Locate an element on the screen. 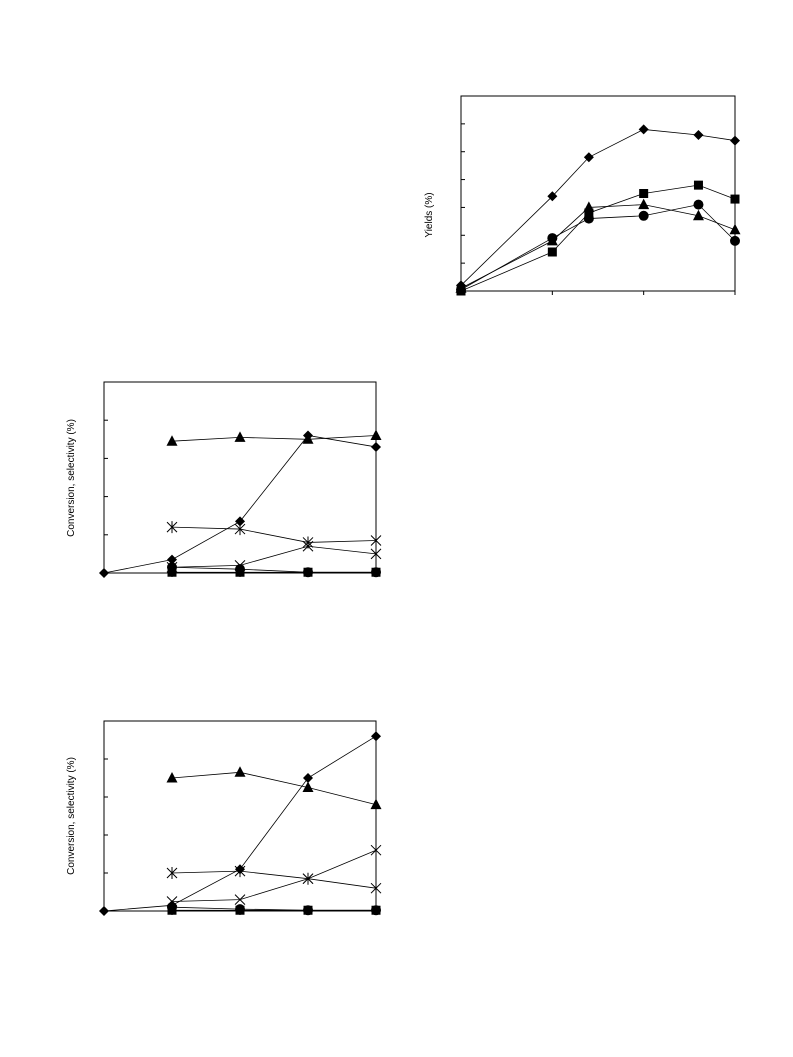  yields-chart: Yields (%) is located at coordinates (582, 195).